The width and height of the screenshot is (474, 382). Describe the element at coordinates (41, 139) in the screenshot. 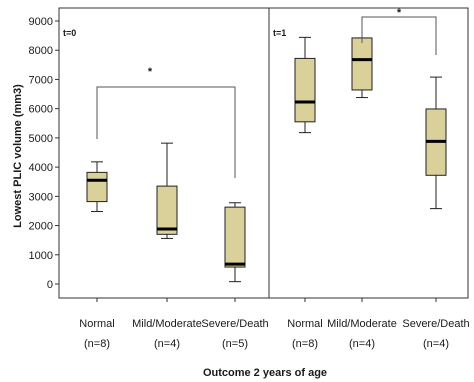

I see `y-tick-label: 5000` at that location.